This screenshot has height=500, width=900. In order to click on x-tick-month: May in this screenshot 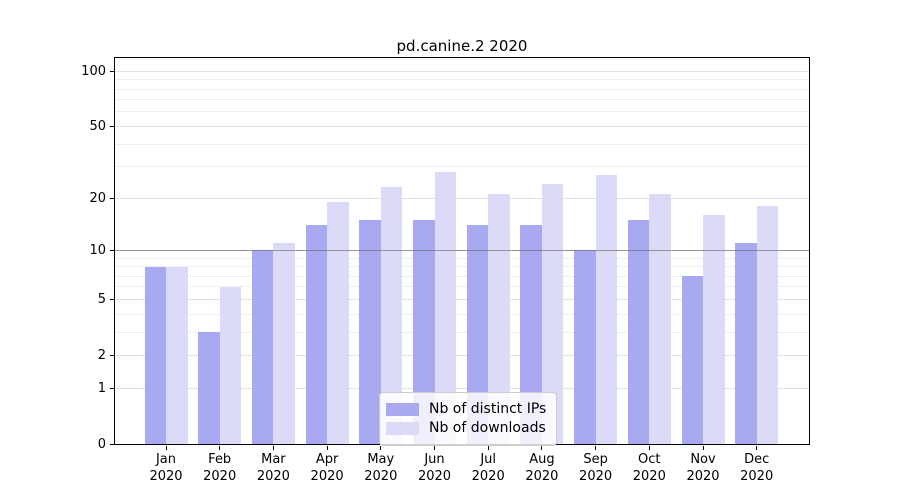, I will do `click(381, 459)`.